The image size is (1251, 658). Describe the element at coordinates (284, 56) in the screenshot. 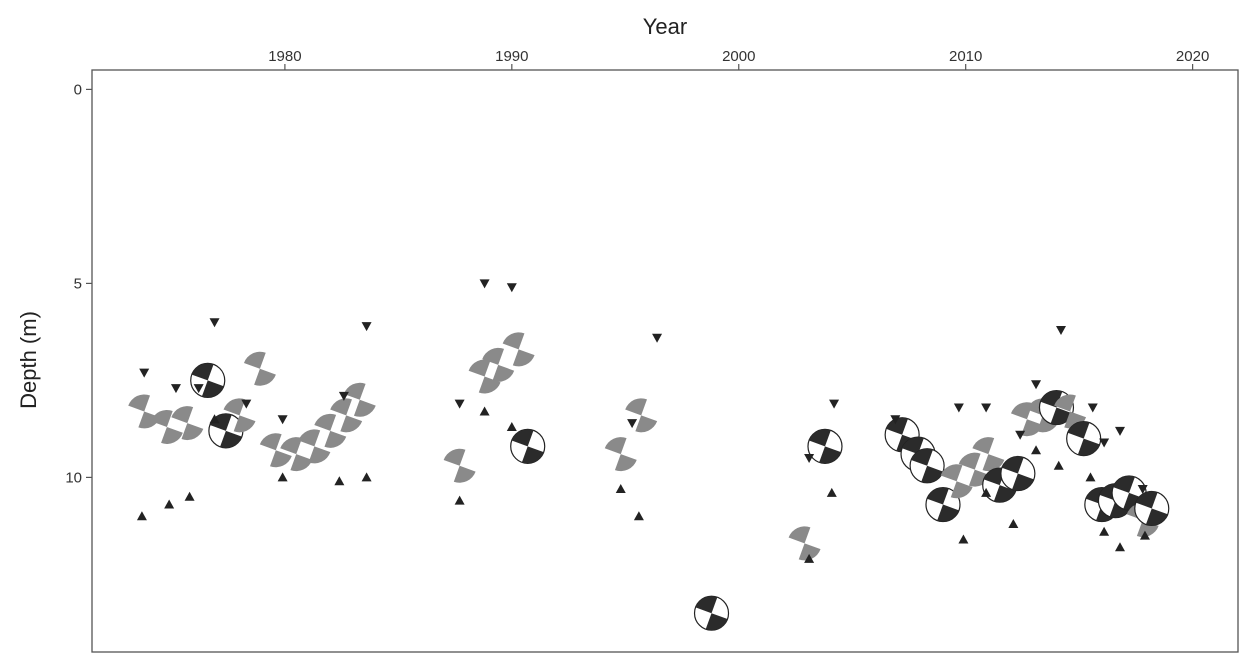

I see `x-tick-label: 1980` at that location.